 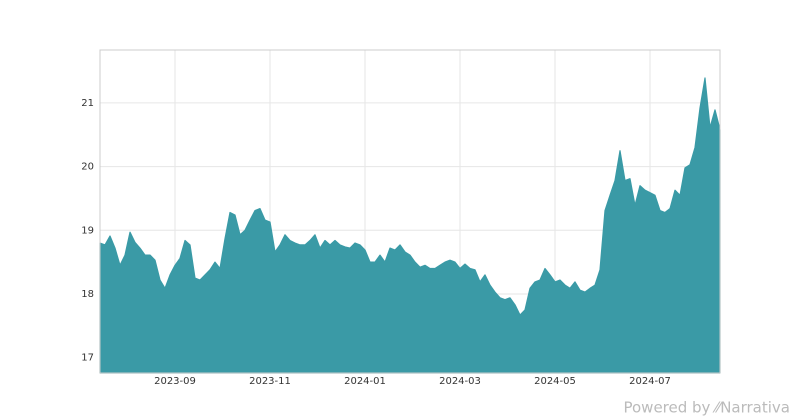 I want to click on y-tick-label: 20, so click(x=87, y=167).